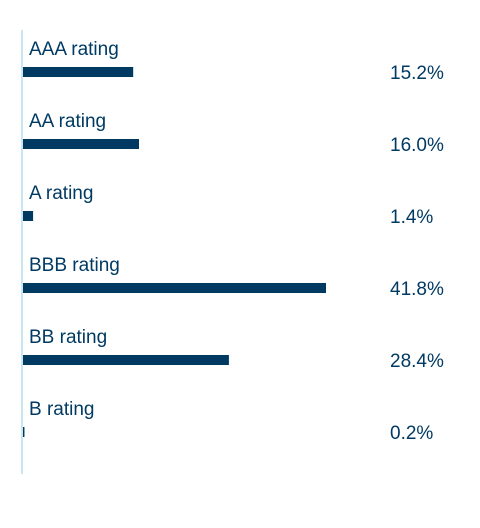 Image resolution: width=480 pixels, height=528 pixels. Describe the element at coordinates (411, 433) in the screenshot. I see `value-label: 0.2%` at that location.